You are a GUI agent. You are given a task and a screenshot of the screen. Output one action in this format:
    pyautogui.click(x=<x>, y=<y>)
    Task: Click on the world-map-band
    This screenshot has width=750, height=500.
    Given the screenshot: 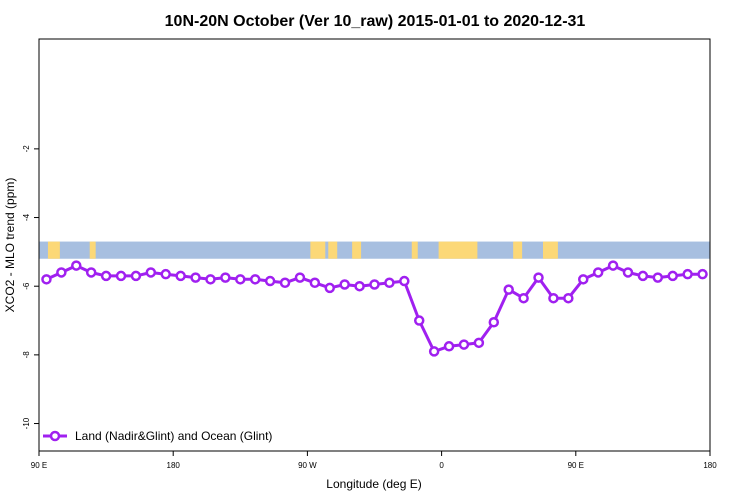 What is the action you would take?
    pyautogui.click(x=374, y=250)
    